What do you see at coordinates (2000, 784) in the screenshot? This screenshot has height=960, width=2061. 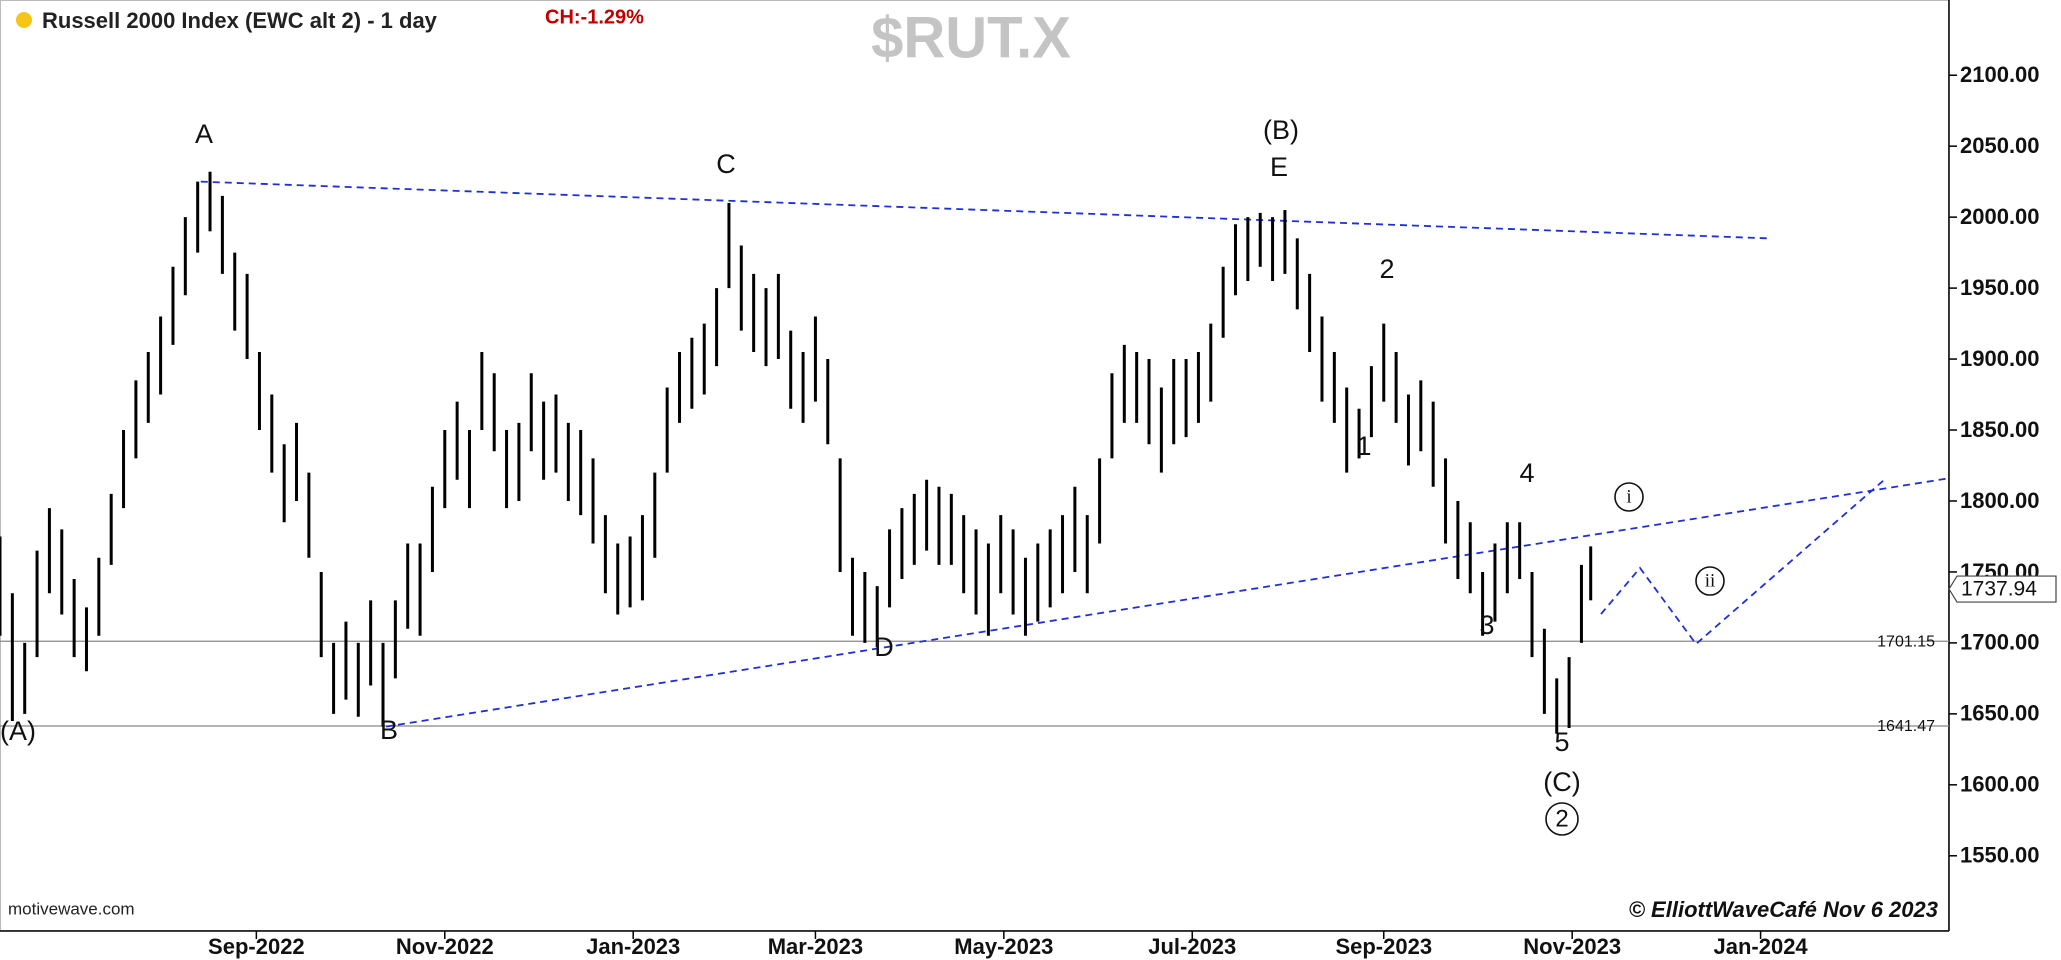 I see `y-tick-label: 1600.00` at bounding box center [2000, 784].